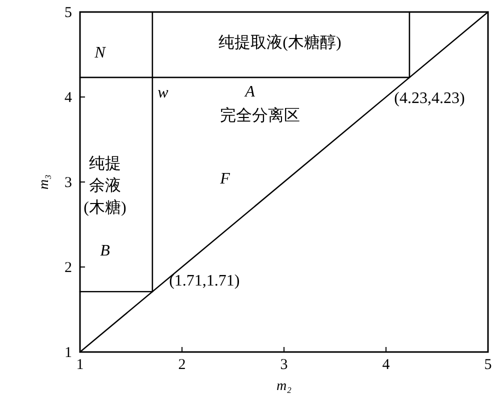 The image size is (492, 401). What do you see at coordinates (68, 98) in the screenshot?
I see `y-tick-label: 4` at bounding box center [68, 98].